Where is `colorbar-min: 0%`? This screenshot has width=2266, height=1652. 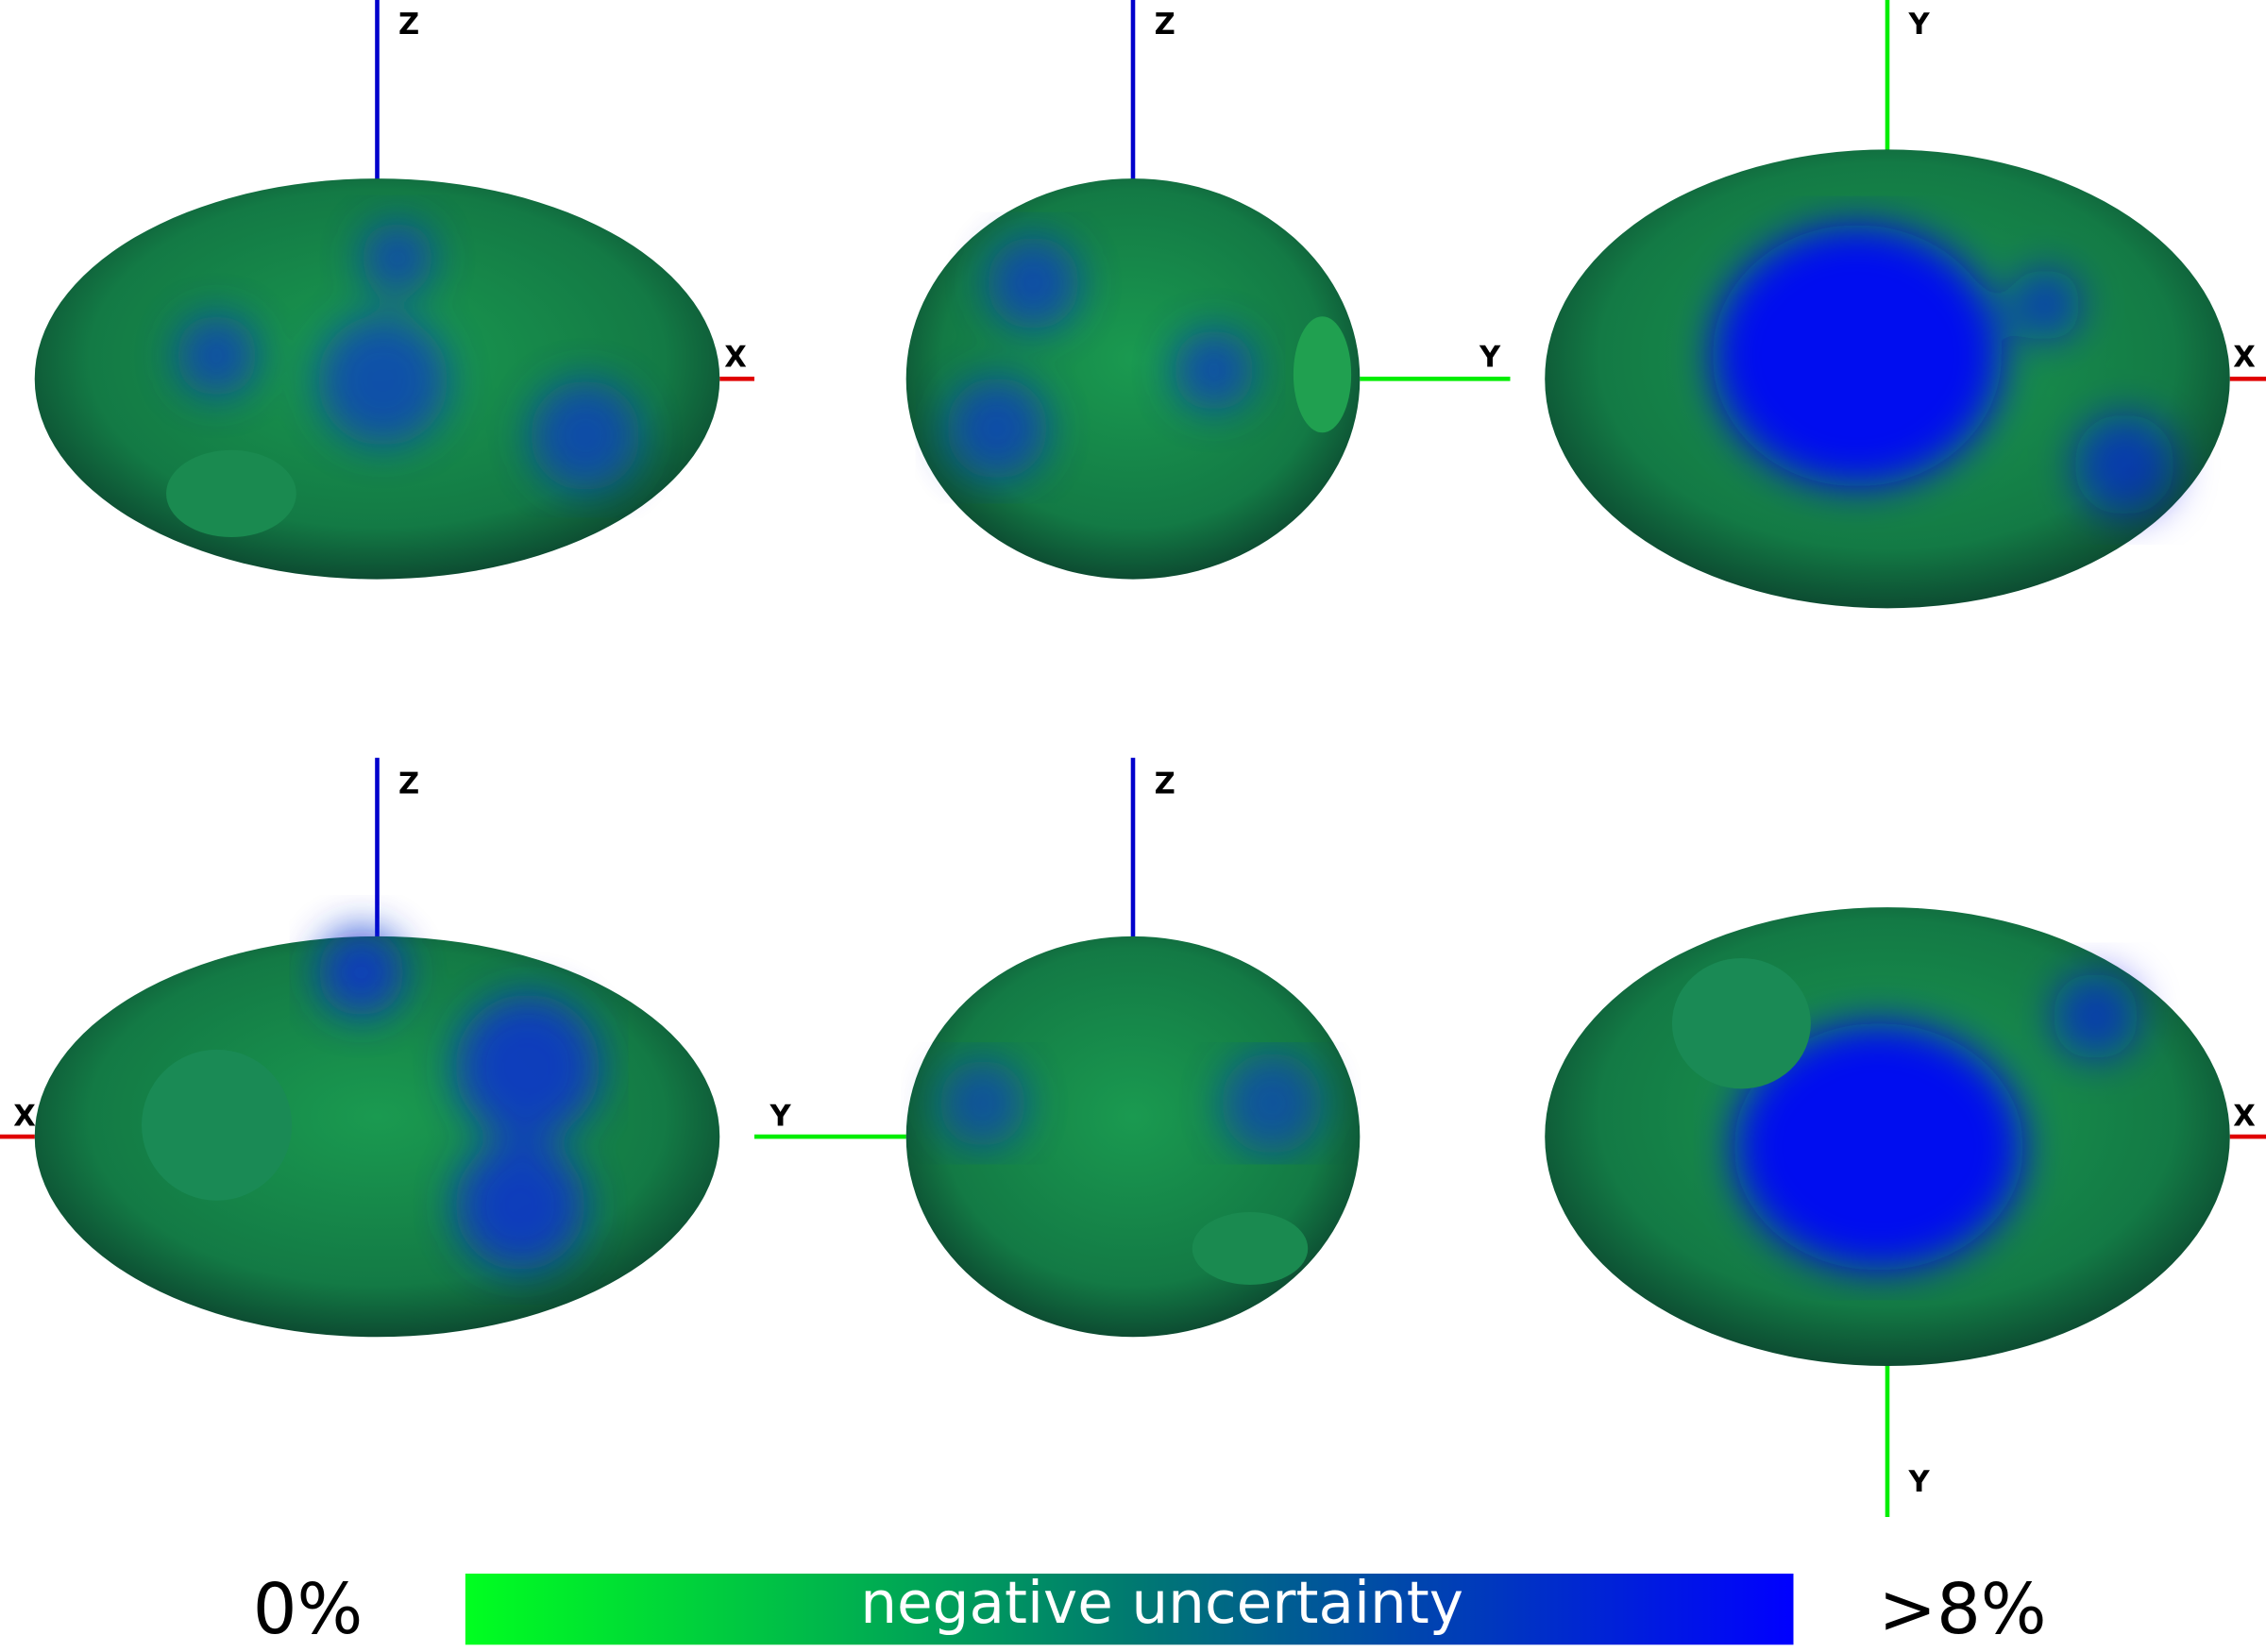
colorbar-min: 0% is located at coordinates (309, 1610).